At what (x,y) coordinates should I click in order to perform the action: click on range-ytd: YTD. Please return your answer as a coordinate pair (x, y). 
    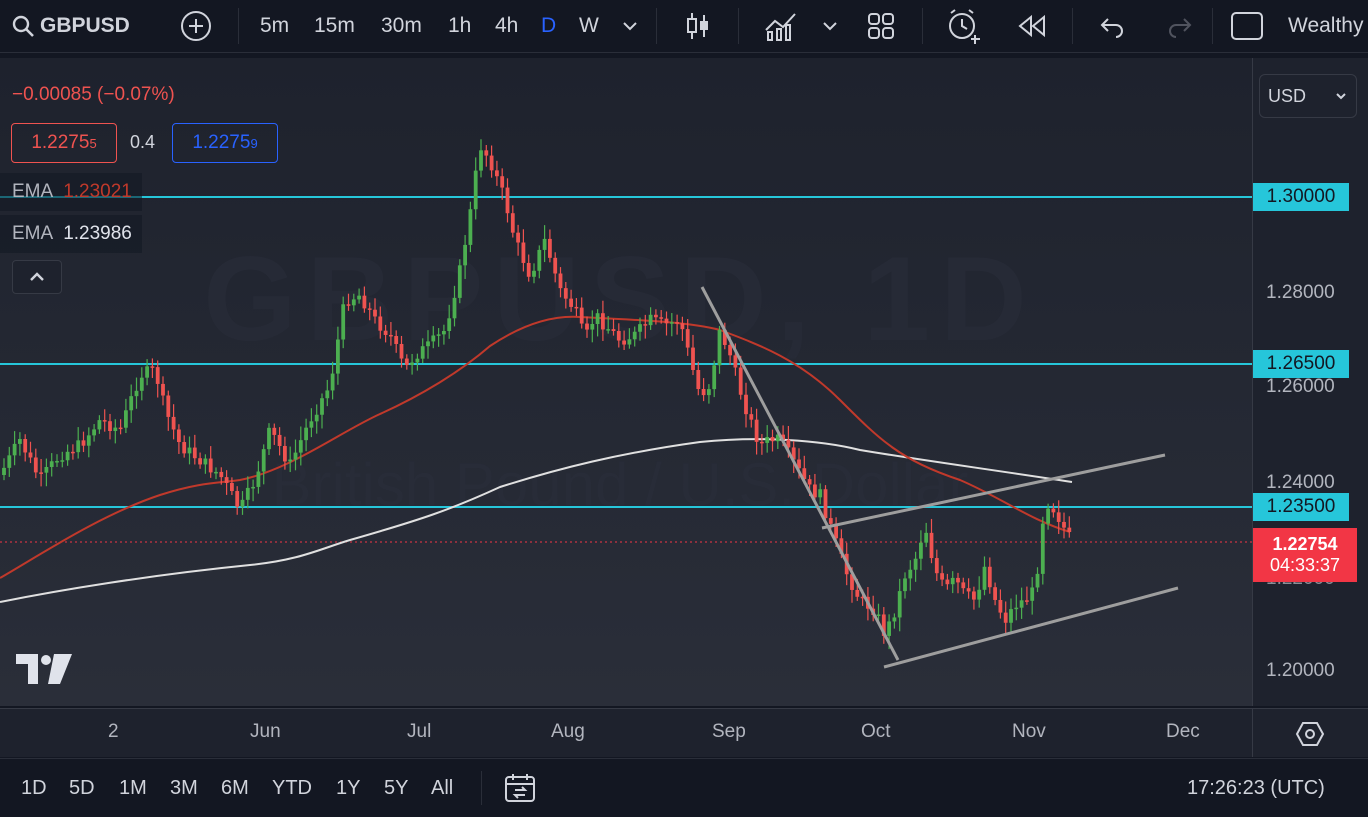
    Looking at the image, I should click on (292, 787).